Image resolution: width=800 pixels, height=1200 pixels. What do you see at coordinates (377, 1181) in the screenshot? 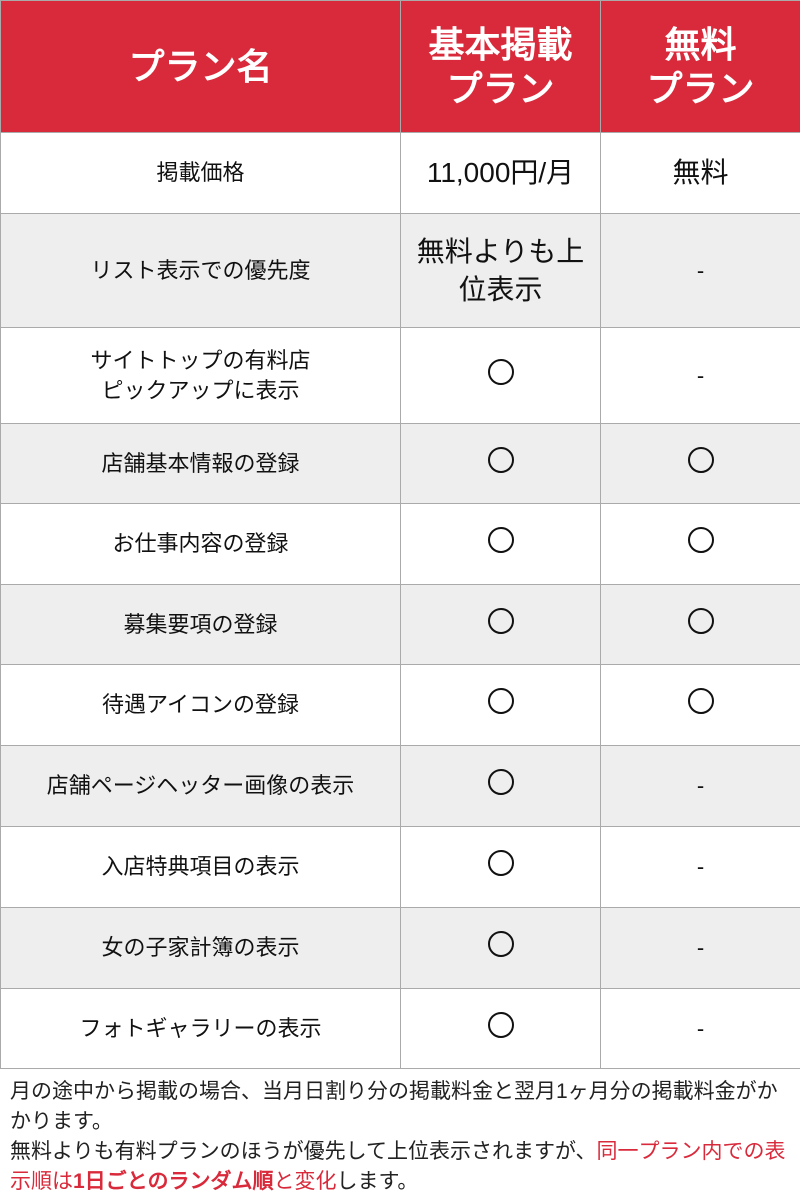
I see `note-ranking-end: します。` at bounding box center [377, 1181].